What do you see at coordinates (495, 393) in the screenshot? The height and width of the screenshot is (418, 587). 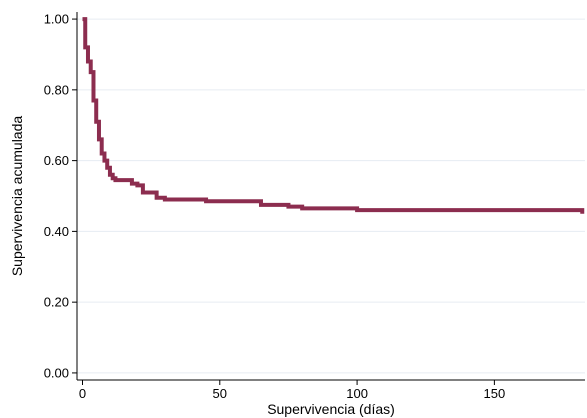 I see `x-tick-label: 150` at bounding box center [495, 393].